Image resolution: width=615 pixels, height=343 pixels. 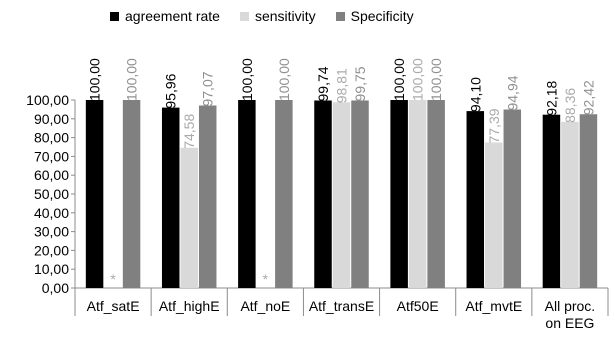 I want to click on y-tick-label: 20,00, so click(x=51, y=250).